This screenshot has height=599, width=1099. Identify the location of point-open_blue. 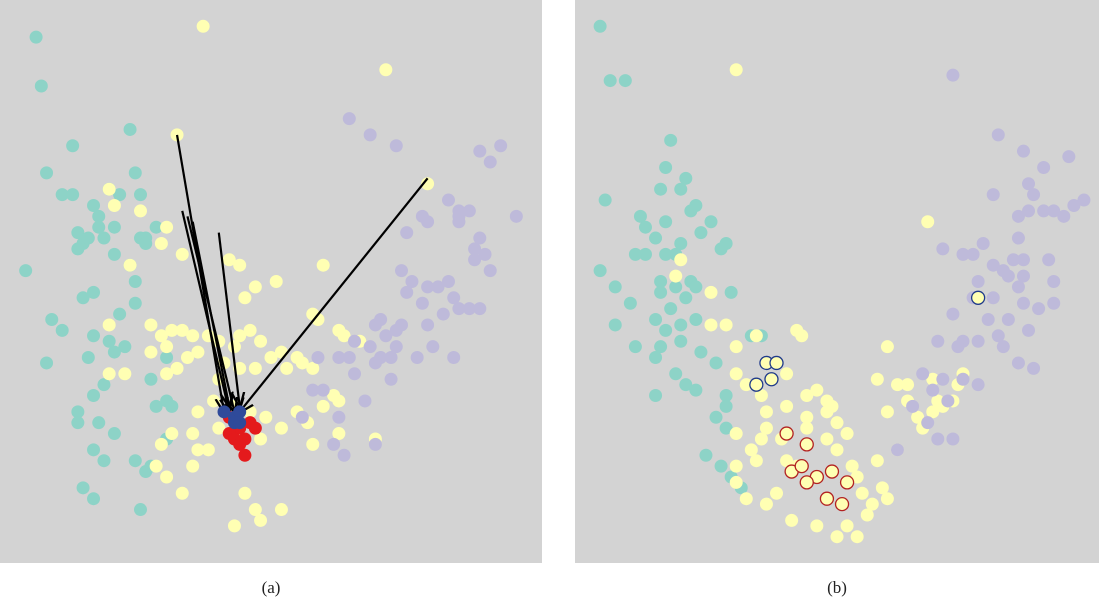
(776, 363).